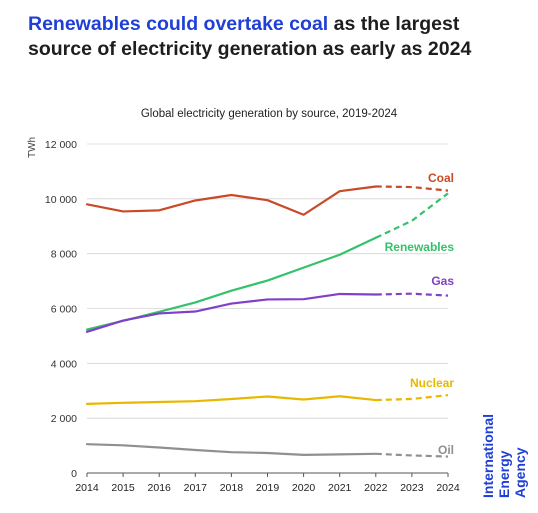  I want to click on series-label-nuclear: Nuclear, so click(432, 383).